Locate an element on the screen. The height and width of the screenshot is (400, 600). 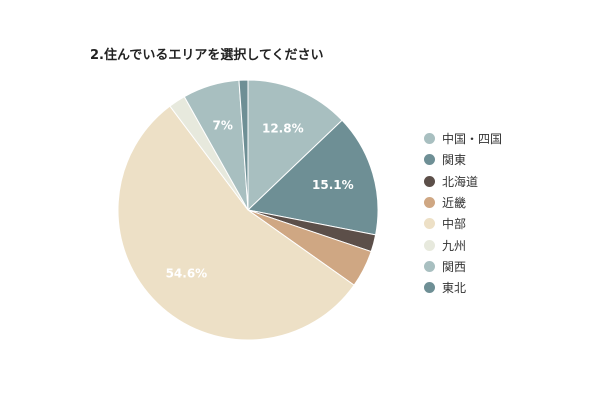
legend: 中国・四国関東北海道近畿中部九州関西東北 is located at coordinates (463, 213).